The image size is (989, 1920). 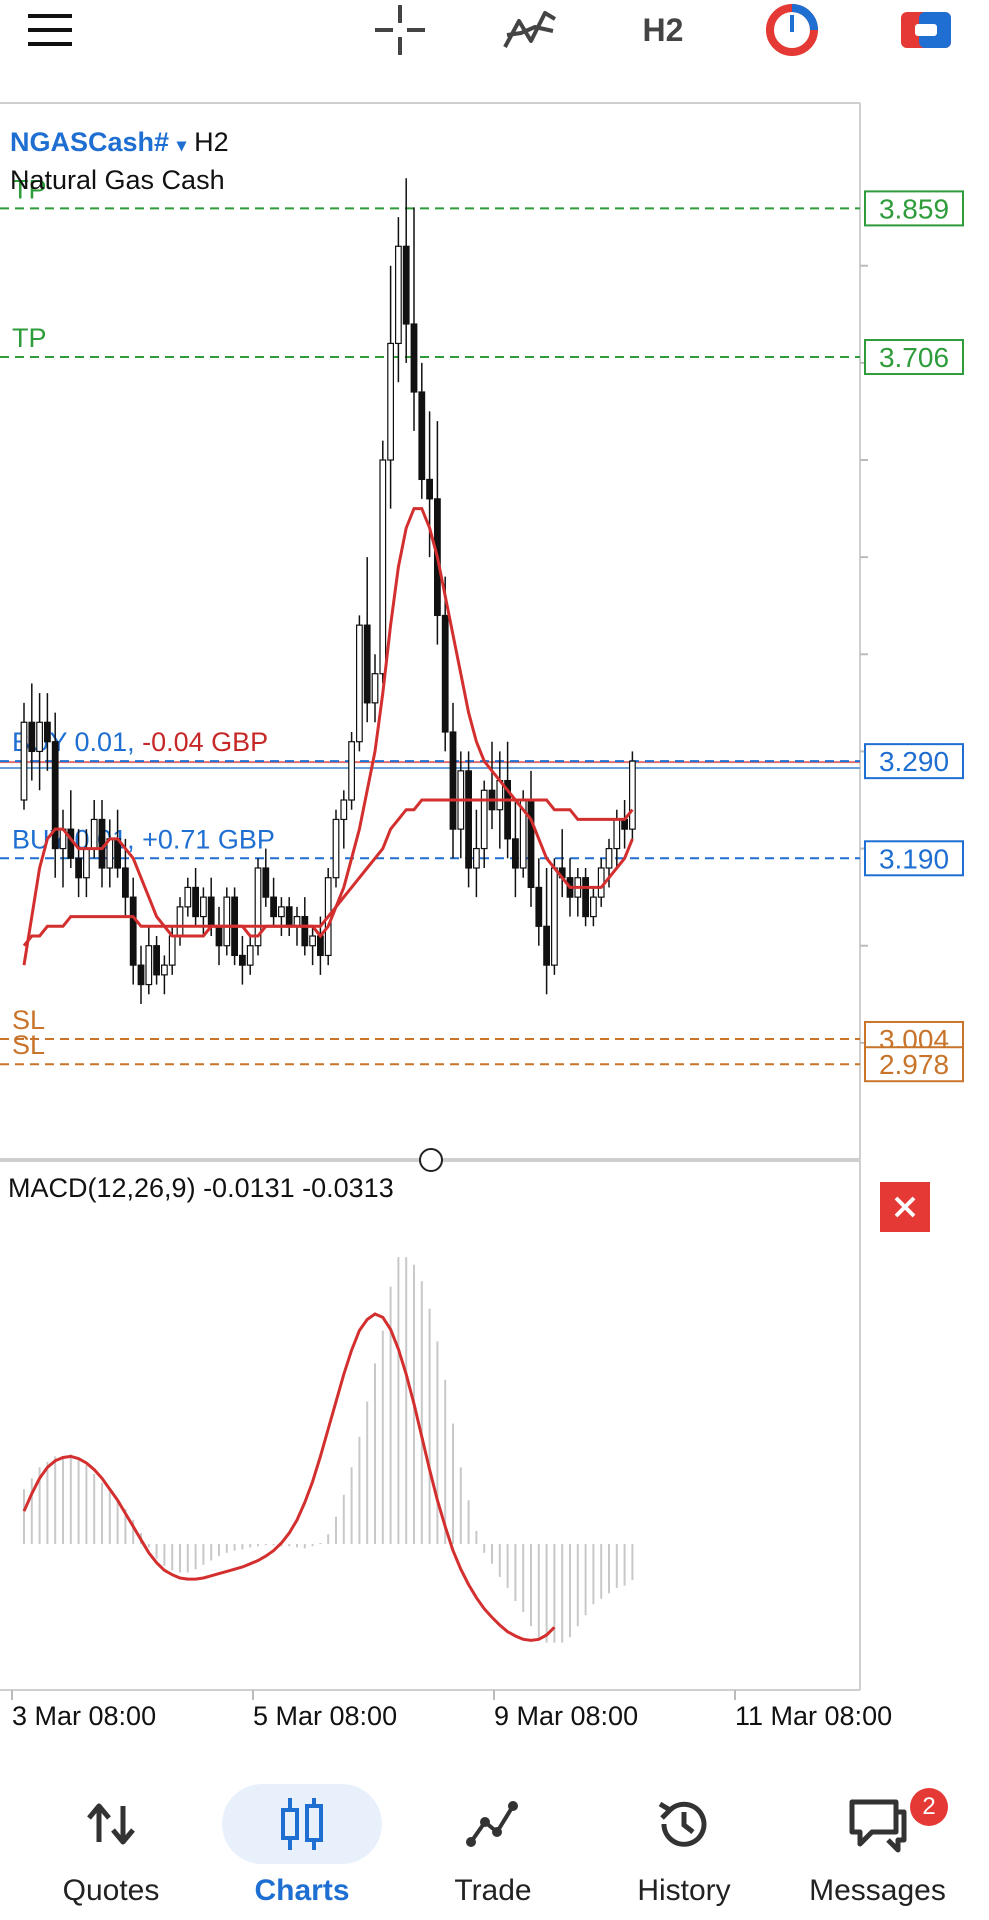 What do you see at coordinates (84, 1716) in the screenshot?
I see `time-tick-label: 3 Mar 08:00` at bounding box center [84, 1716].